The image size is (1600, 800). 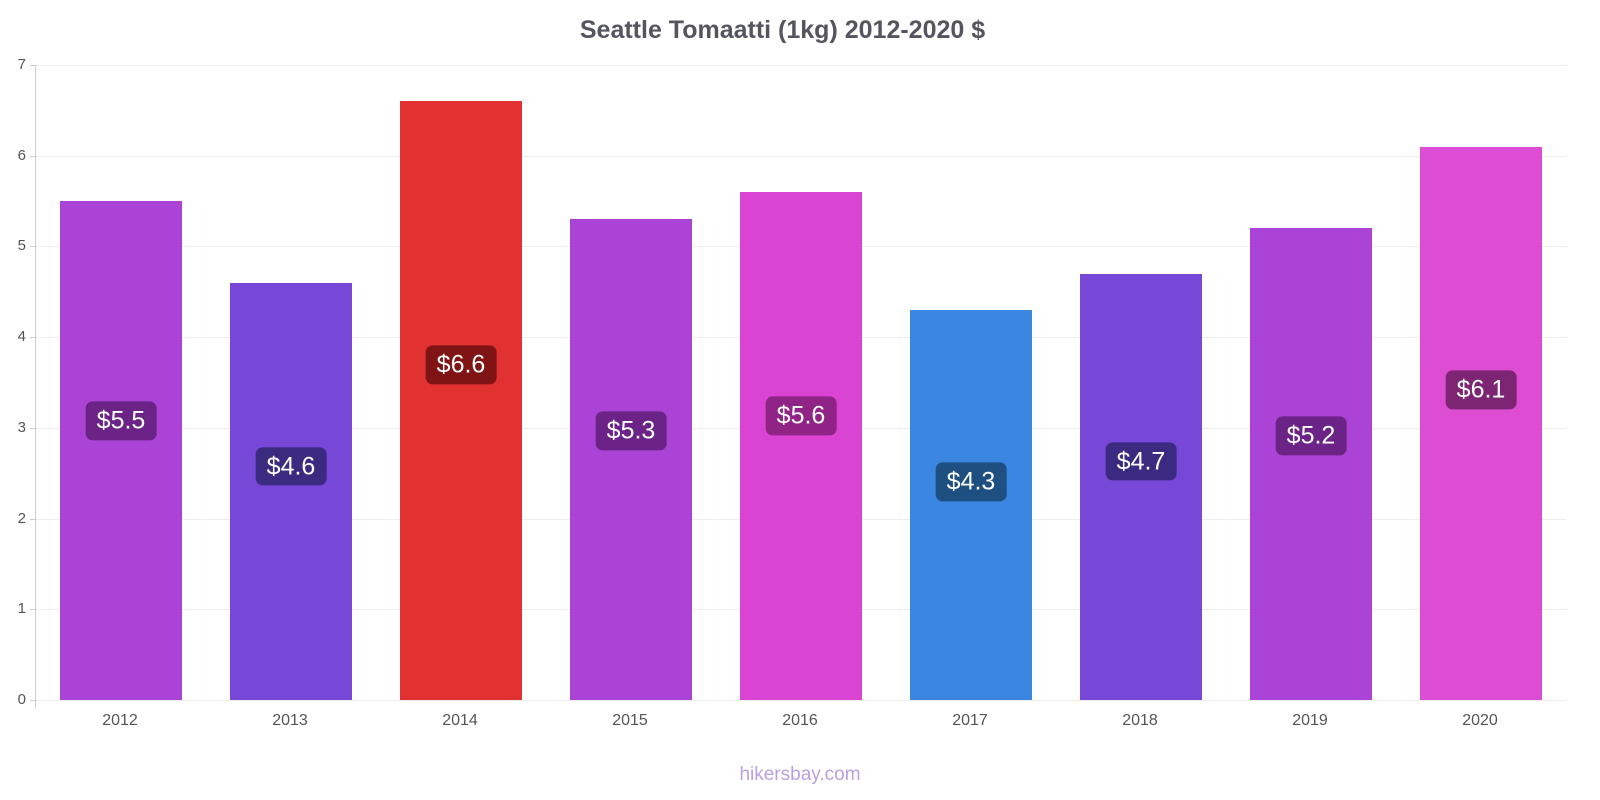 I want to click on bar-2013, so click(x=291, y=491).